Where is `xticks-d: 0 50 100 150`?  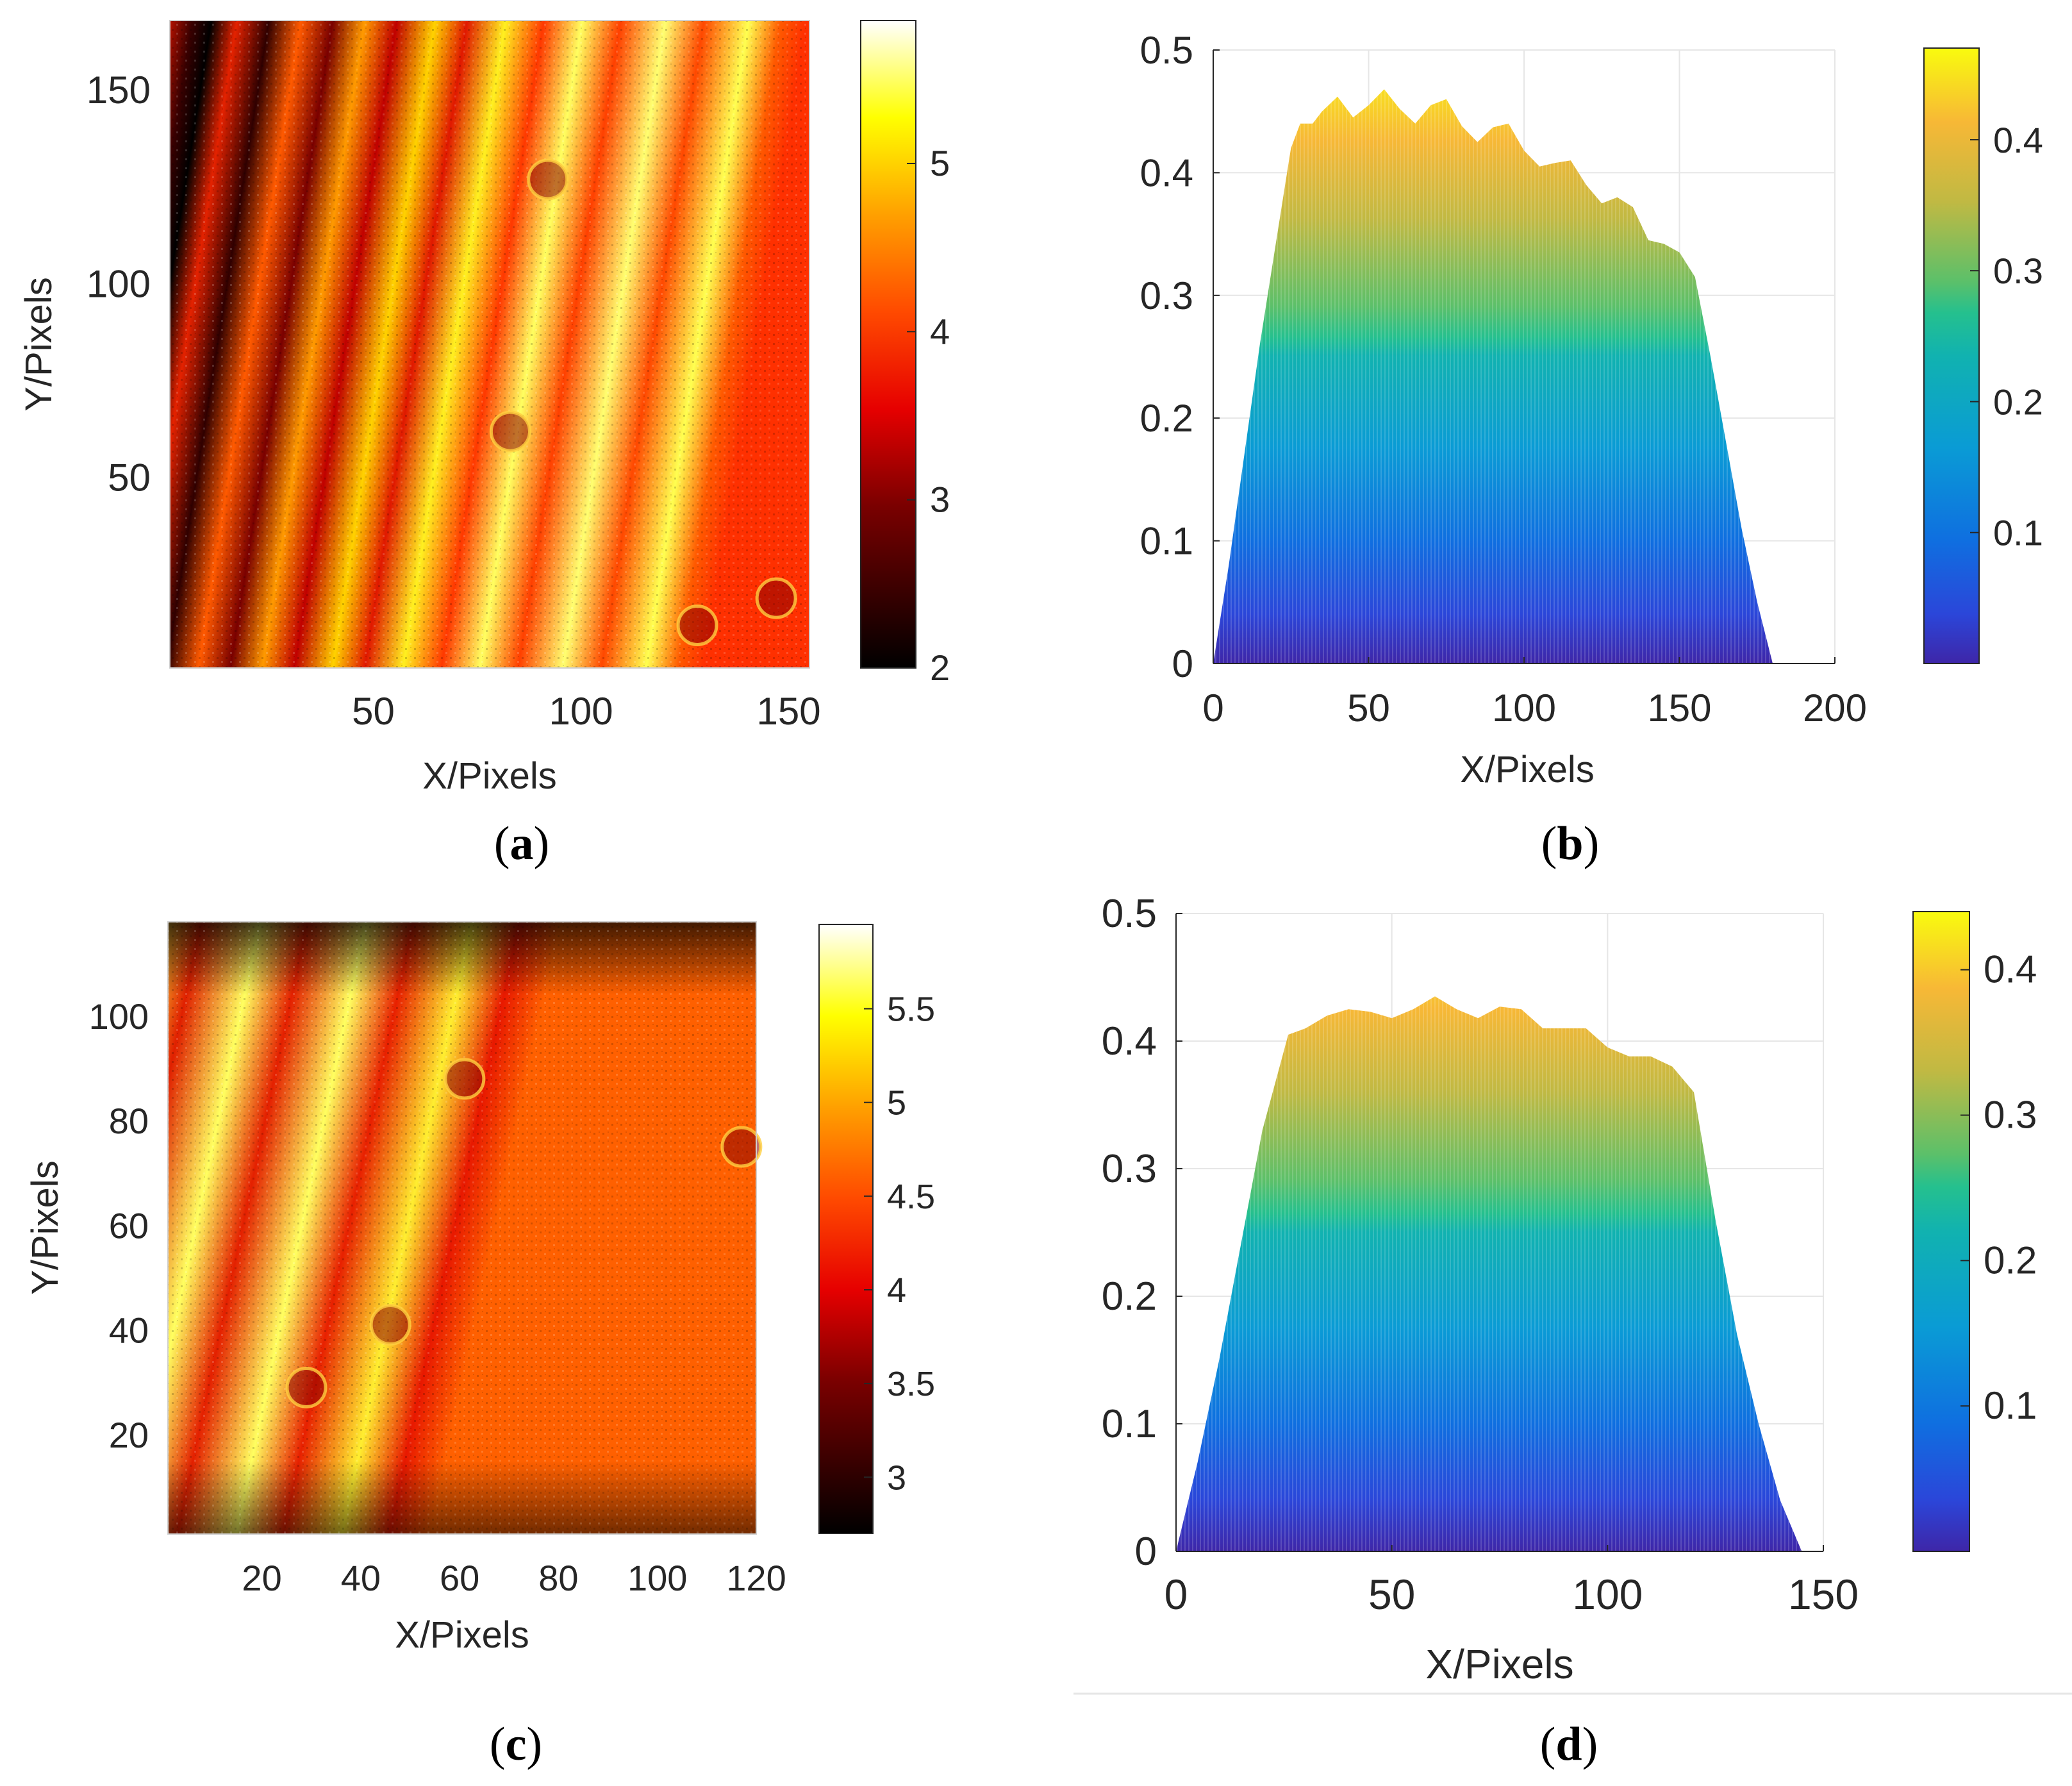
xticks-d: 0 50 100 150 is located at coordinates (1511, 1581).